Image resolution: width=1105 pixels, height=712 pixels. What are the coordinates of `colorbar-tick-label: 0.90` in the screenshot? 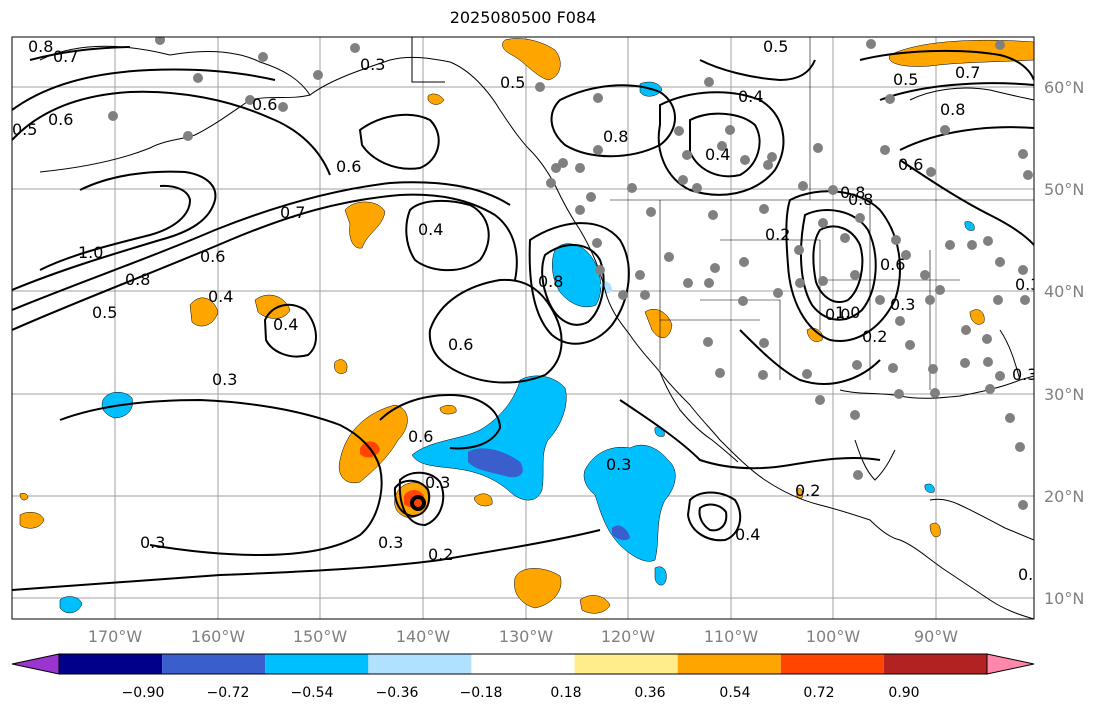 It's located at (903, 693).